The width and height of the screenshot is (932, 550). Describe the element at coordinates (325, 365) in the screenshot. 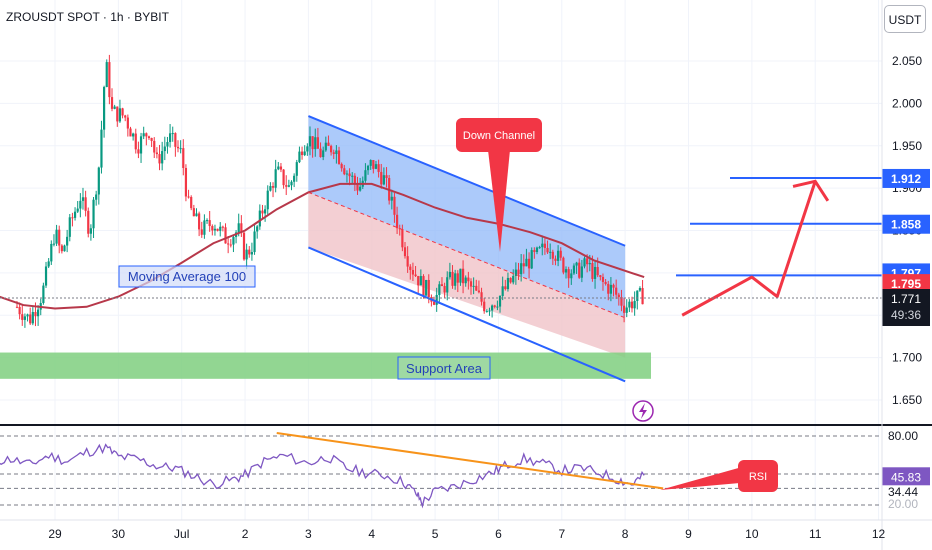

I see `support-zone` at that location.